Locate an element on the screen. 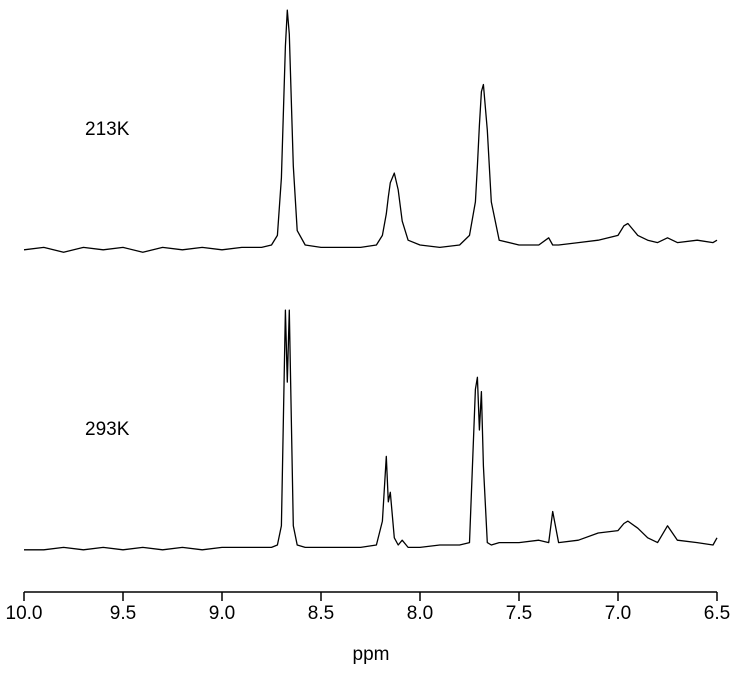 The height and width of the screenshot is (682, 750). x-tick-label: 7.0 is located at coordinates (618, 613).